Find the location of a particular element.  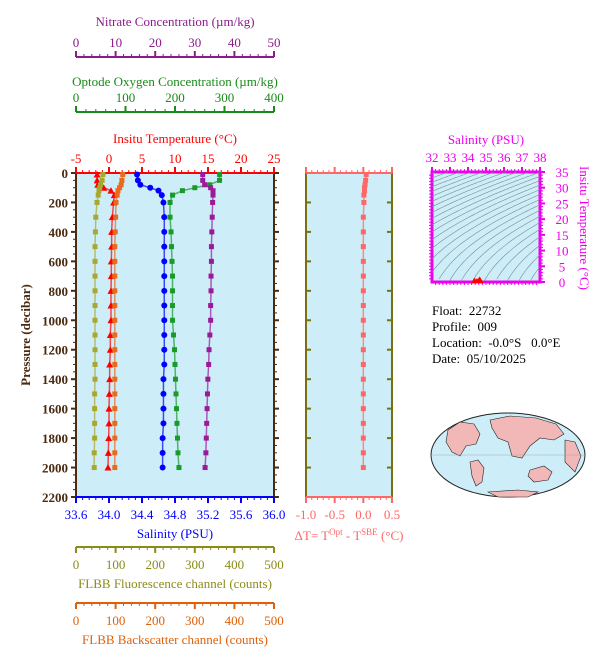

ts-temperature-tick-label: 30 is located at coordinates (562, 188).